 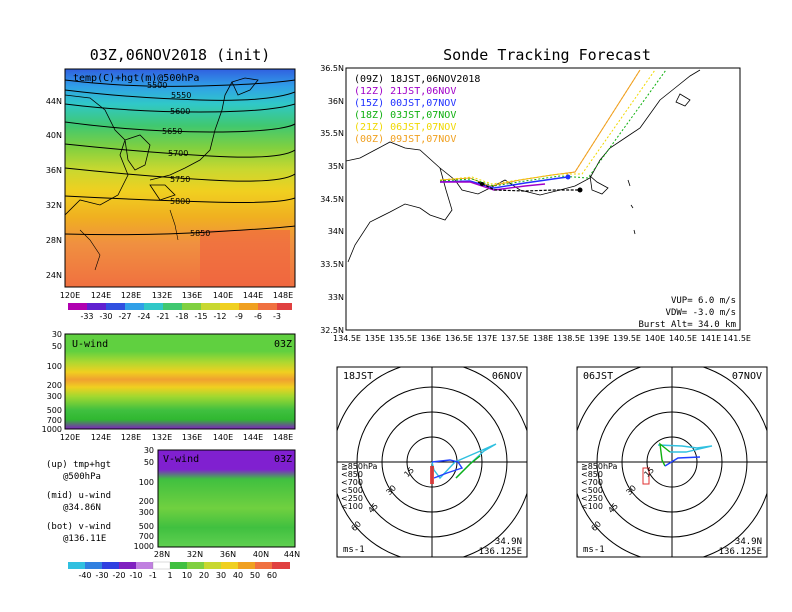 I want to click on info-line: VDW= -3.0 m/s, so click(x=701, y=313).